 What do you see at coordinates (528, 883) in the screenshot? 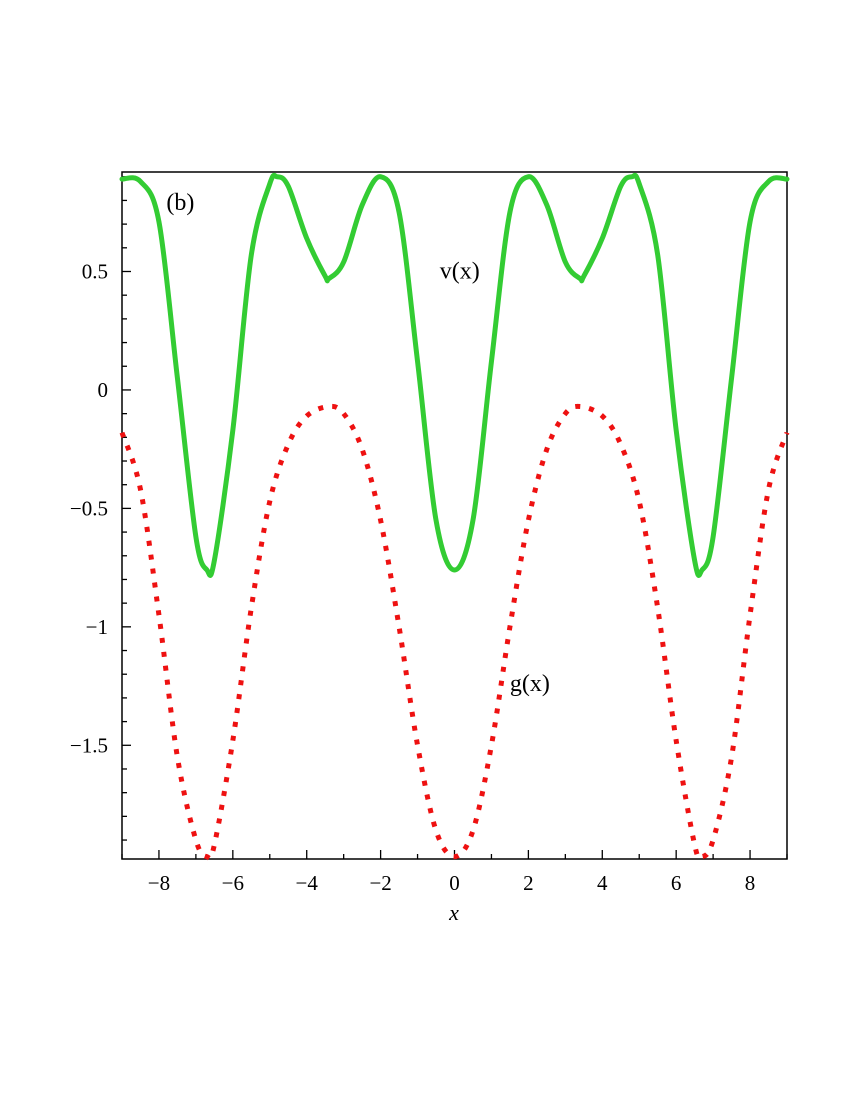
I see `x-tick-label: 2` at bounding box center [528, 883].